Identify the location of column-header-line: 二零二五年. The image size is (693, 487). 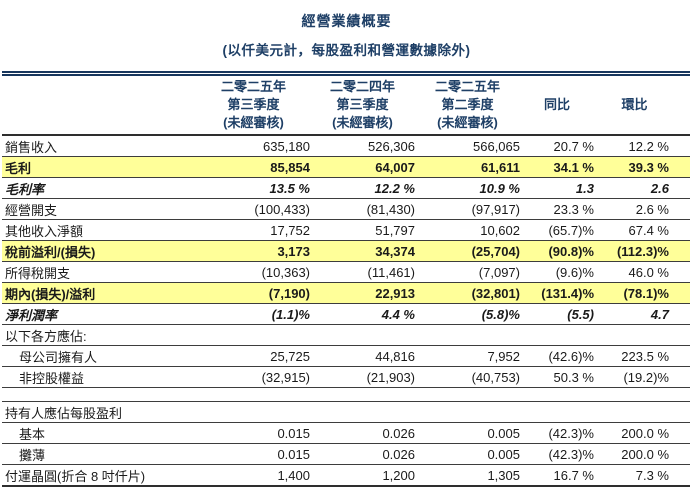
(253, 86).